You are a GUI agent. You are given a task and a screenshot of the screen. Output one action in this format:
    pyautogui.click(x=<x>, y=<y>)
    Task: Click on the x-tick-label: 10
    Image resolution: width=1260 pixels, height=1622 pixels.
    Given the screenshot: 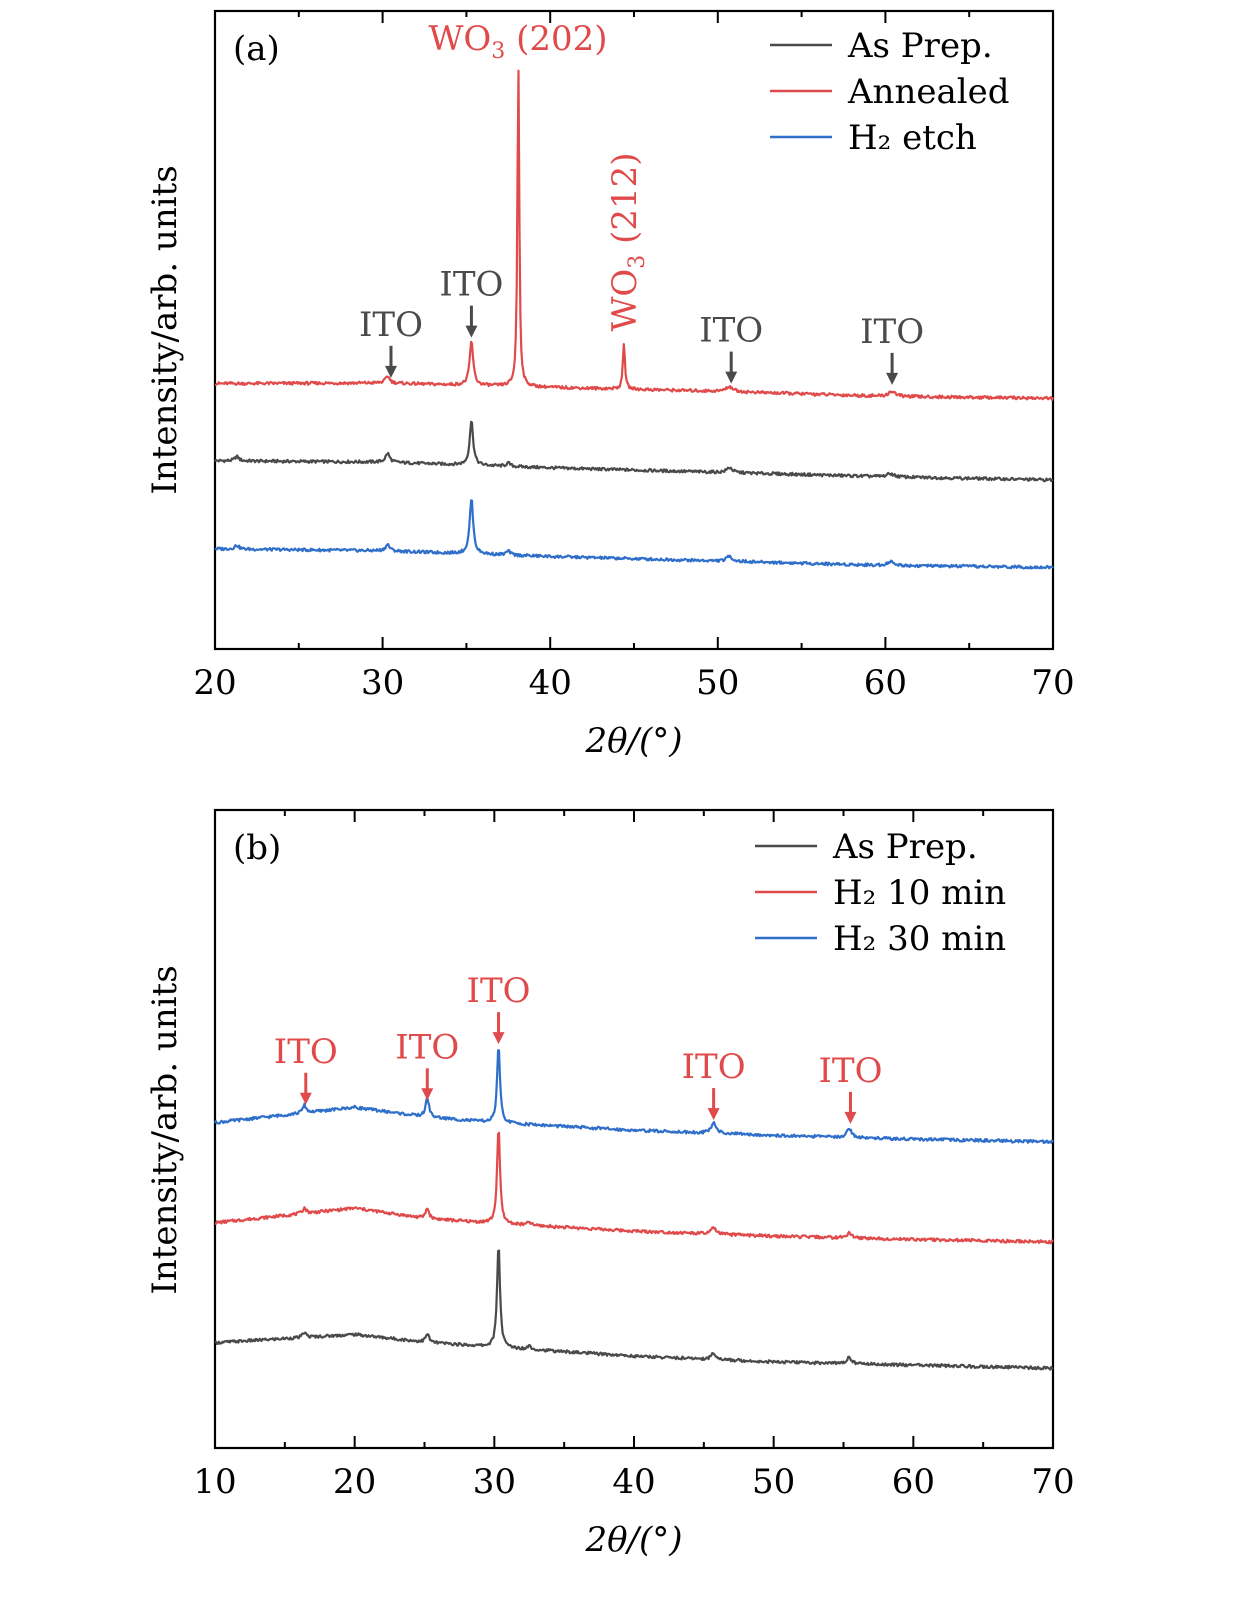 What is the action you would take?
    pyautogui.click(x=214, y=1482)
    